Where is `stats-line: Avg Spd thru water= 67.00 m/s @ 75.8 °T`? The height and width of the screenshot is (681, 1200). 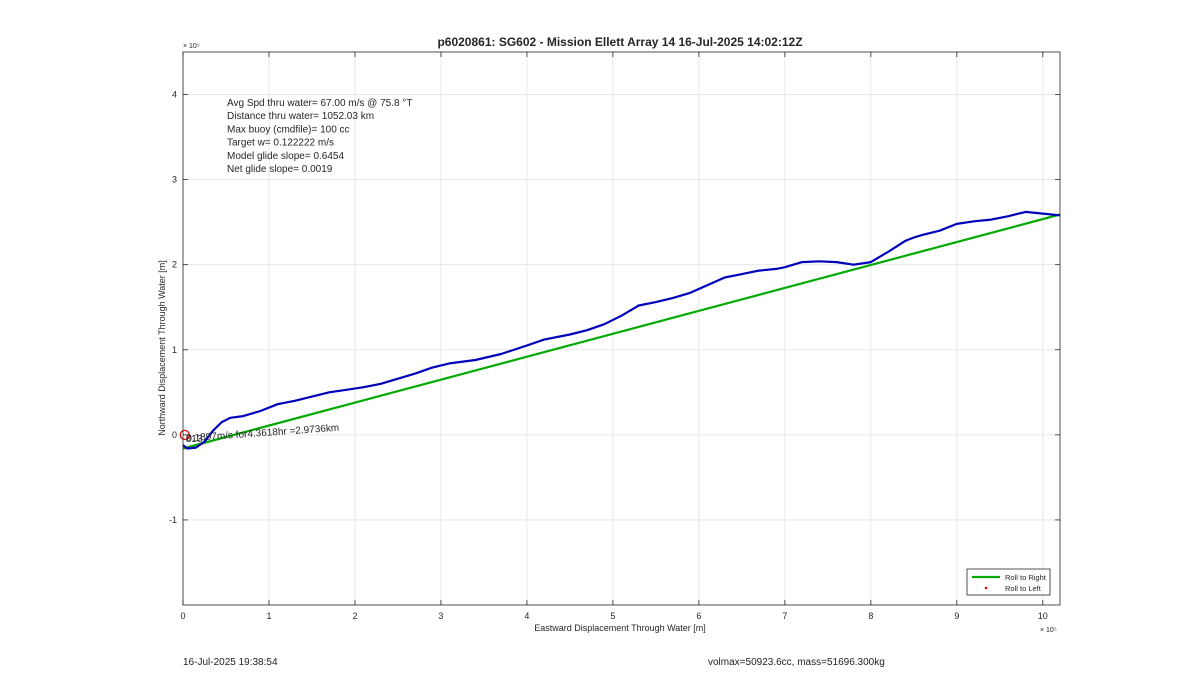 stats-line: Avg Spd thru water= 67.00 m/s @ 75.8 °T is located at coordinates (319, 103).